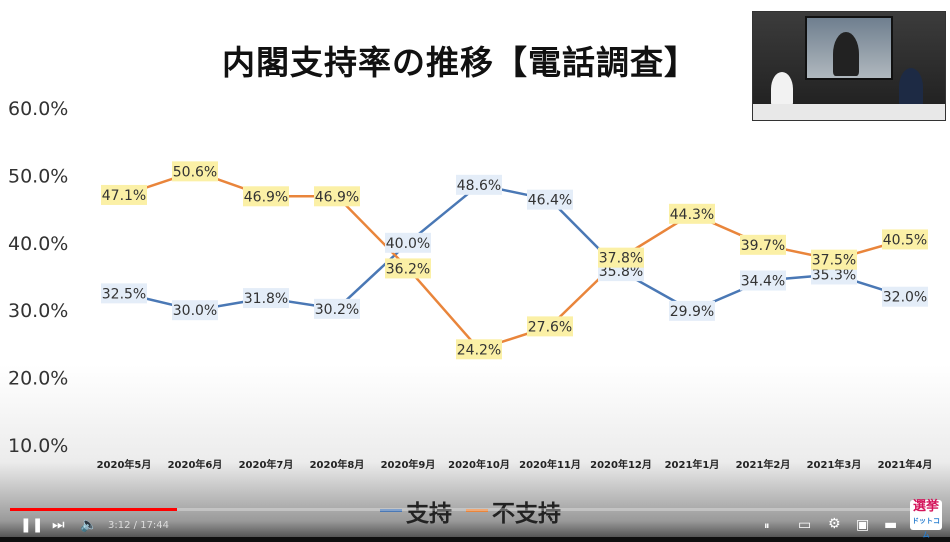 The height and width of the screenshot is (542, 950). I want to click on x-tick-label: 2020年12月, so click(621, 464).